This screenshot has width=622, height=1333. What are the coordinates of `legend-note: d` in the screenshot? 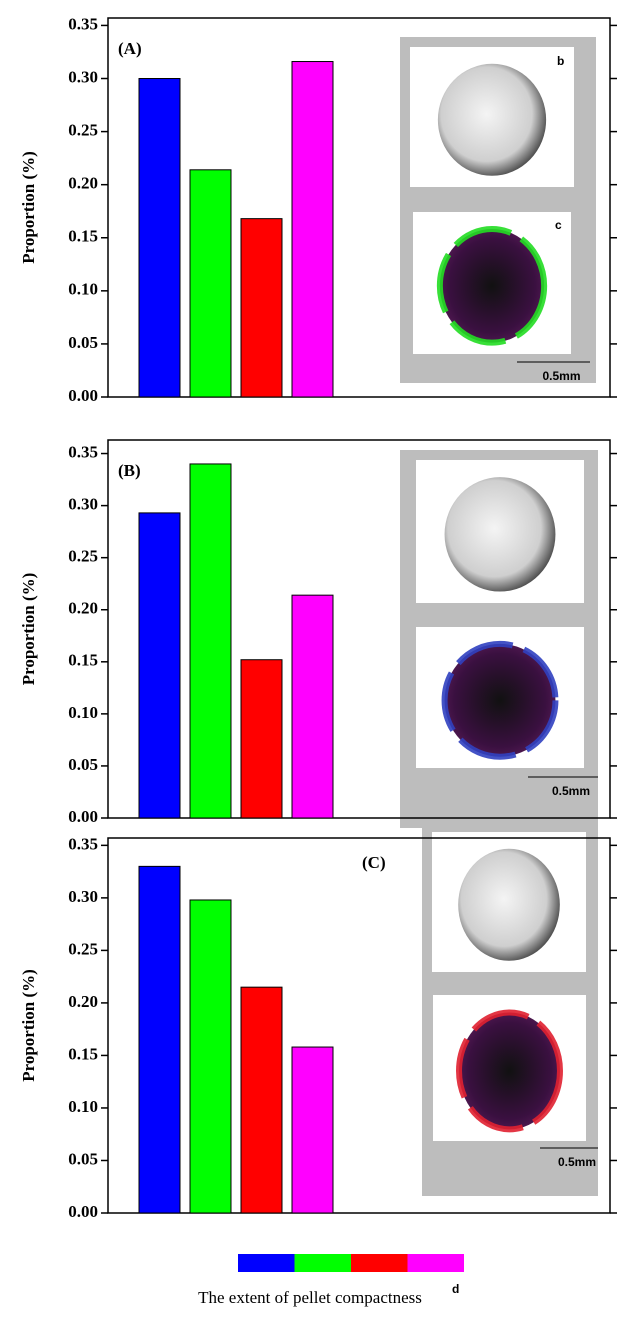 It's located at (455, 1289).